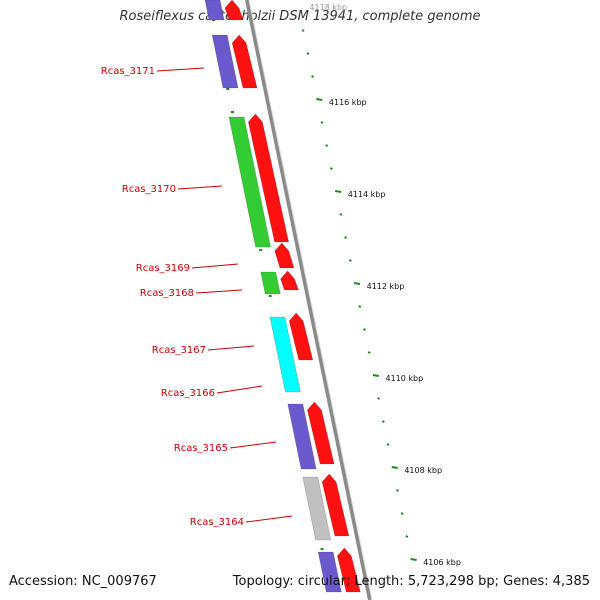 Image resolution: width=600 pixels, height=600 pixels. What do you see at coordinates (188, 393) in the screenshot?
I see `gene-label: Rcas_3166` at bounding box center [188, 393].